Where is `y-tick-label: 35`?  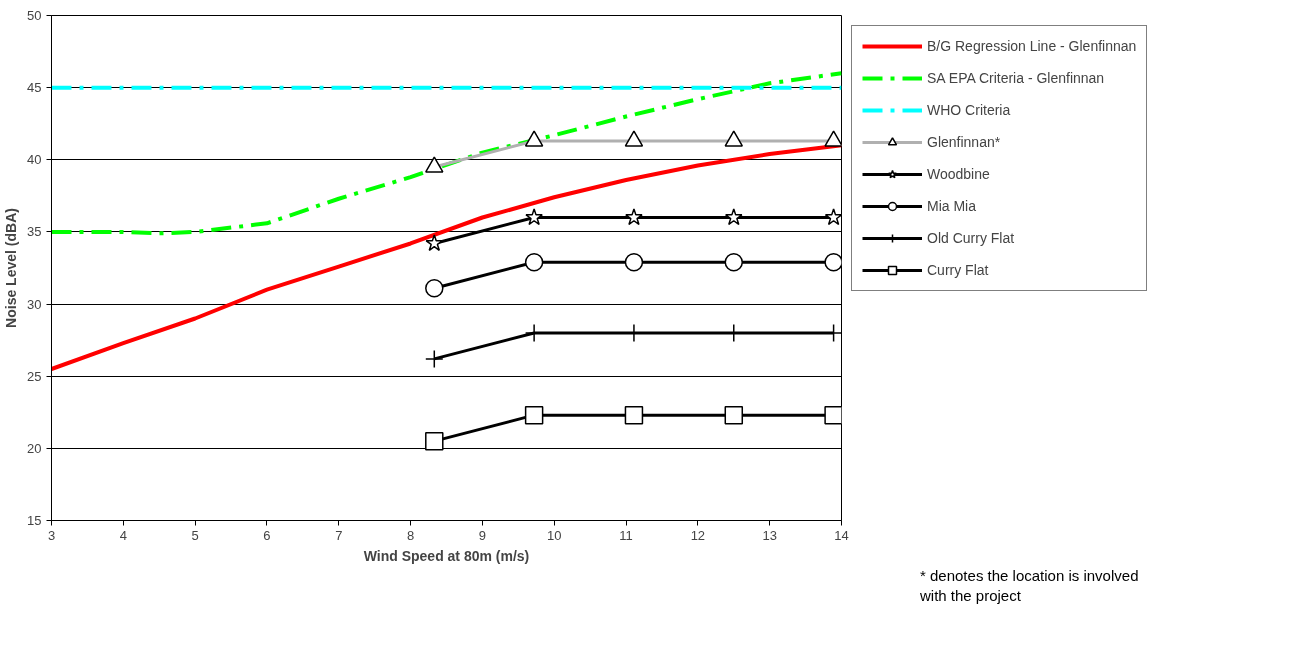
y-tick-label: 35 is located at coordinates (34, 232).